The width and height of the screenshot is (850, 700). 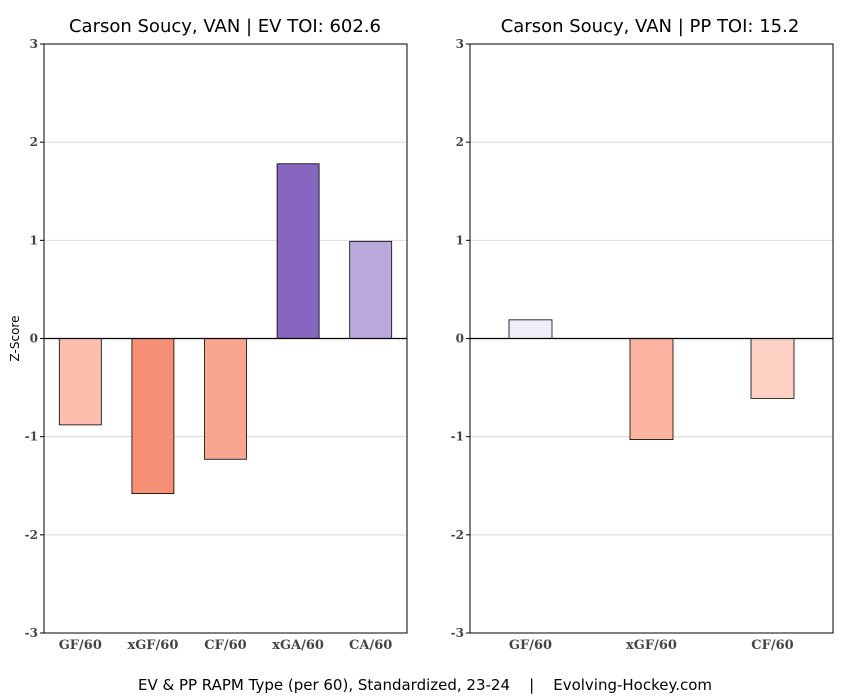 I want to click on x-tick-label: CA/60, so click(x=370, y=645).